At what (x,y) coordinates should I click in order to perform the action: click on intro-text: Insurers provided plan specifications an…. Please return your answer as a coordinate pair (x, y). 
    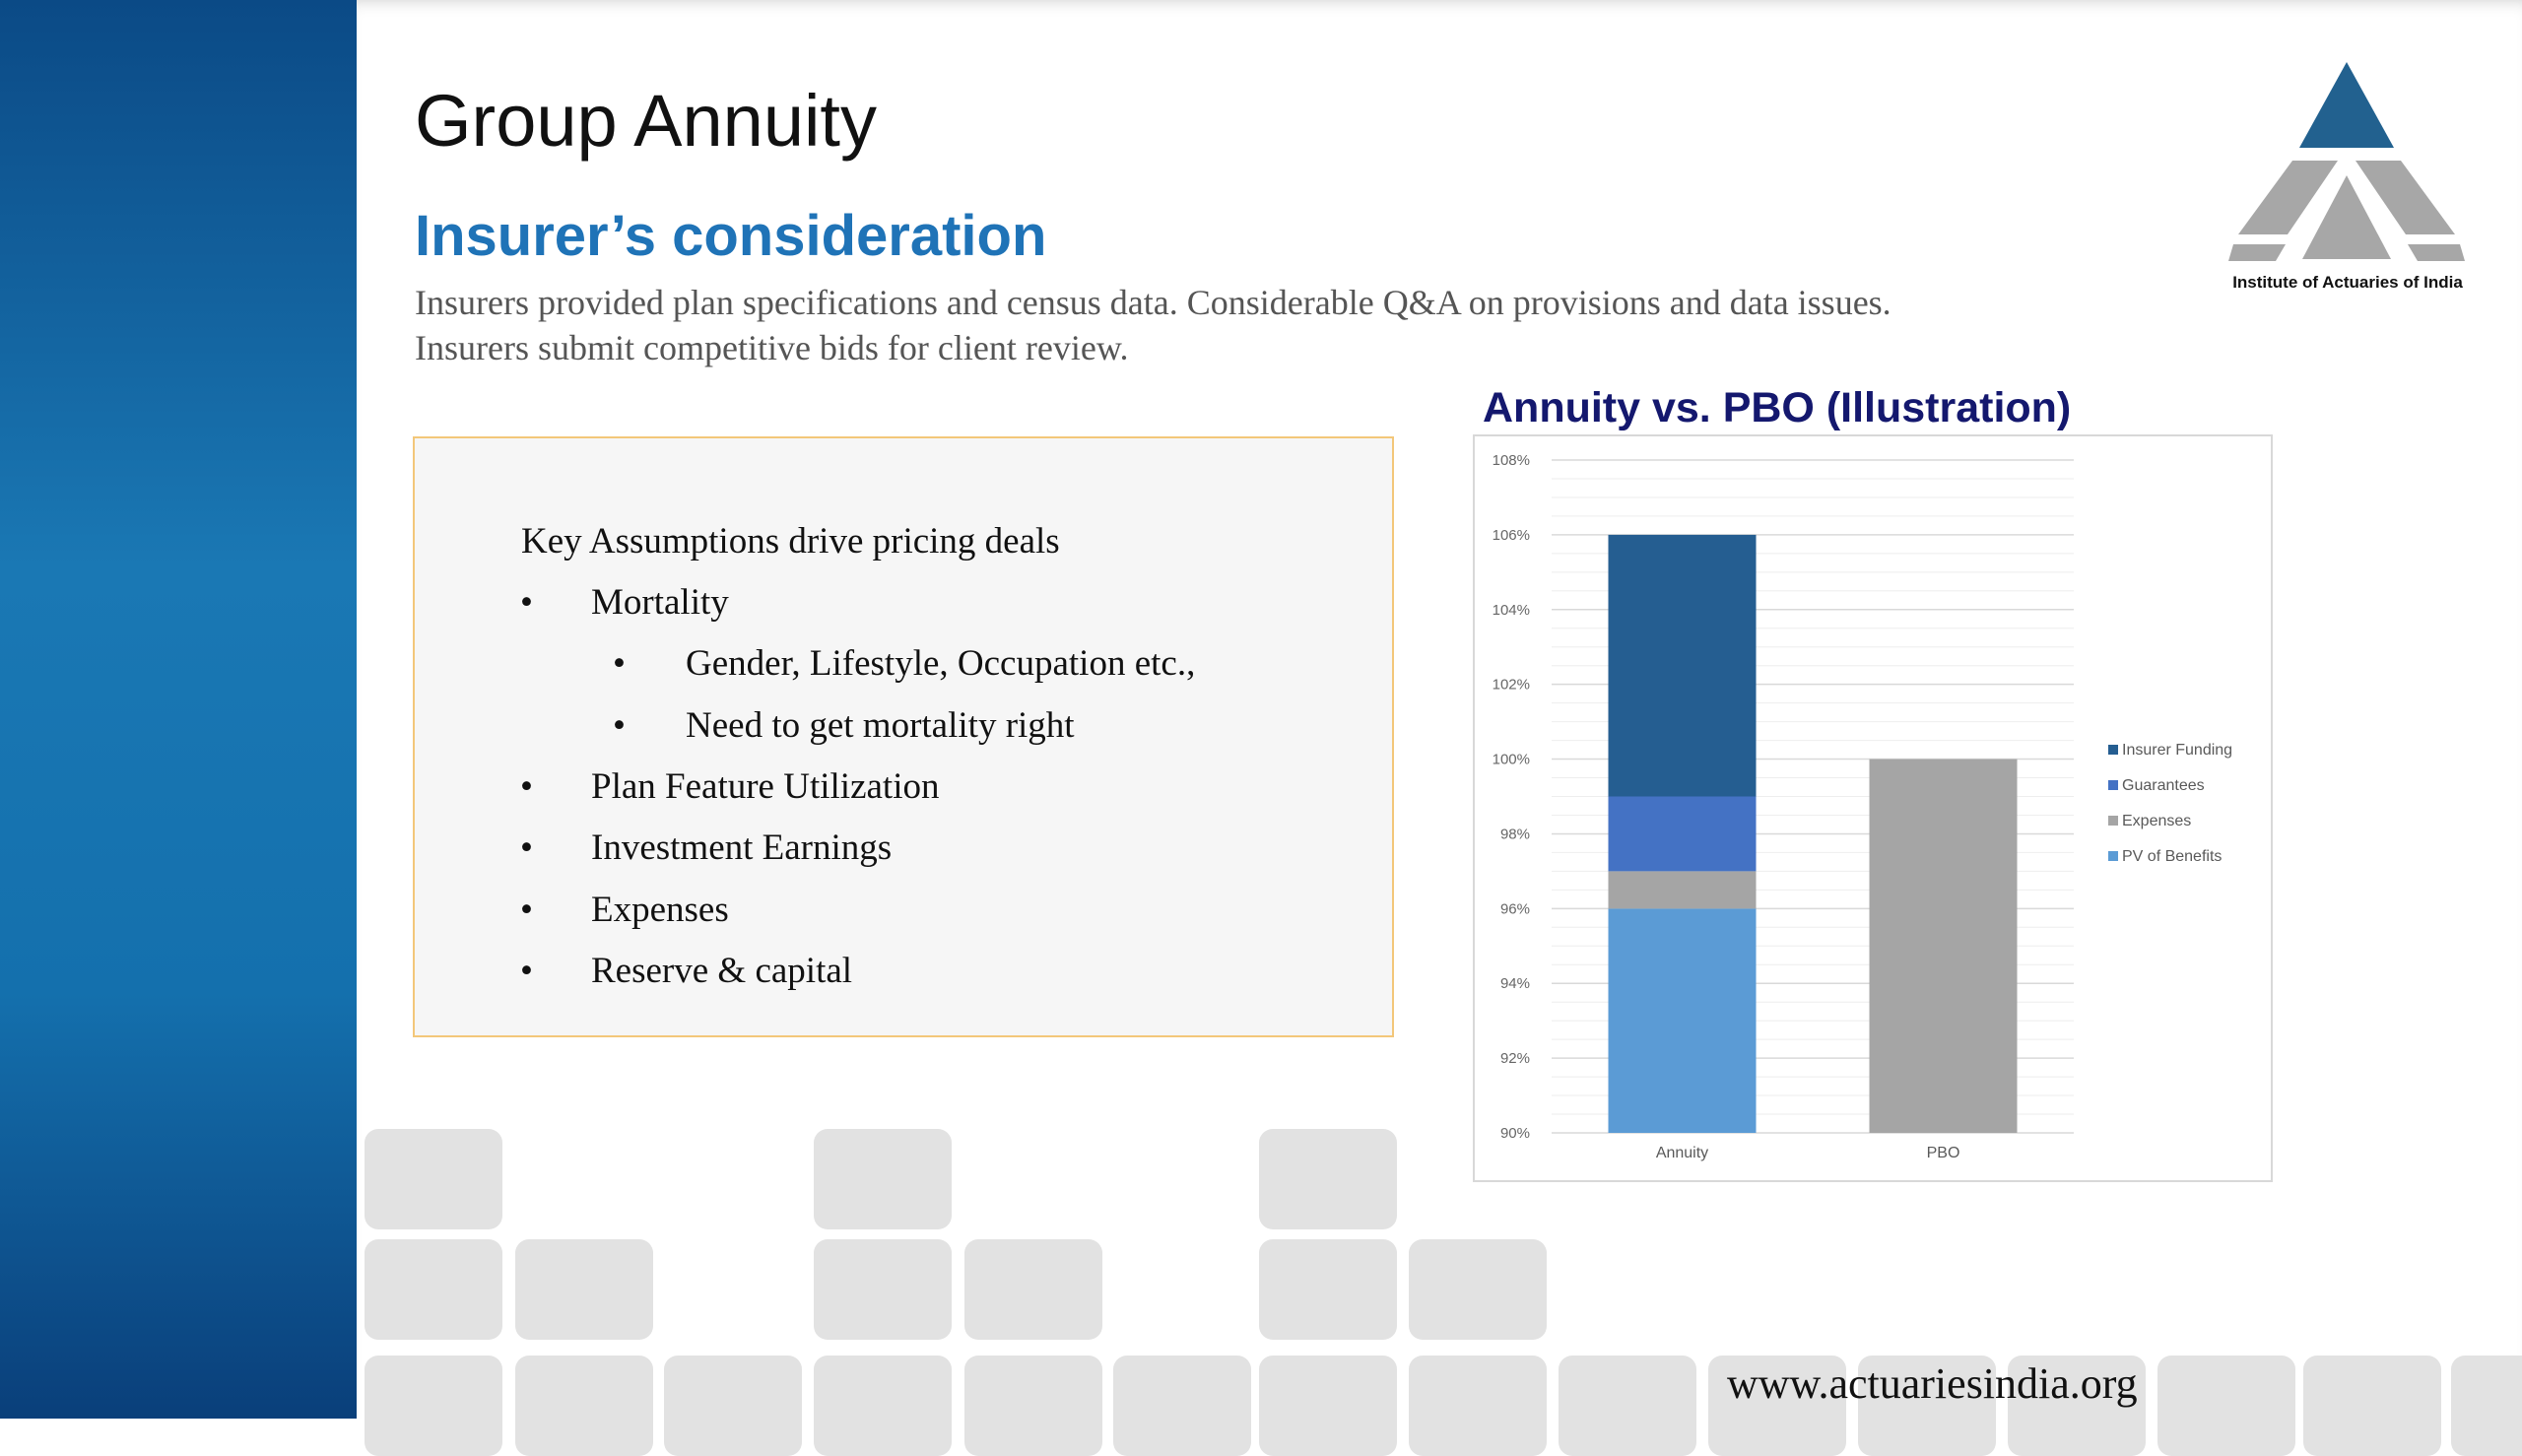
    Looking at the image, I should click on (1227, 325).